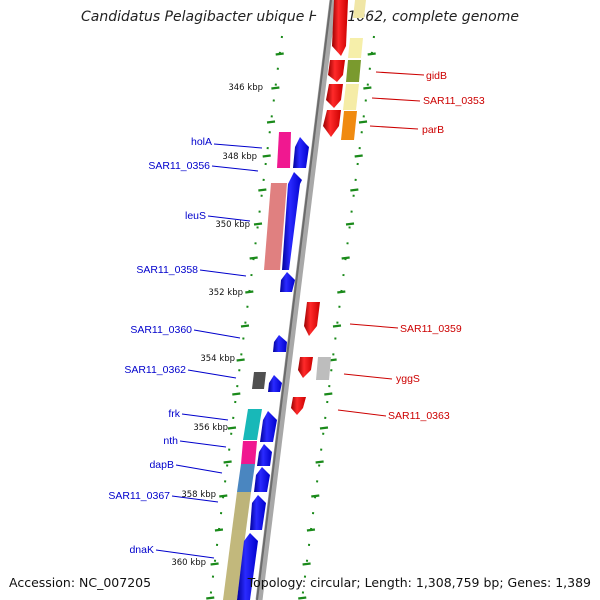 The height and width of the screenshot is (600, 600). What do you see at coordinates (80, 582) in the screenshot?
I see `accession-text: Accession: NC_007205` at bounding box center [80, 582].